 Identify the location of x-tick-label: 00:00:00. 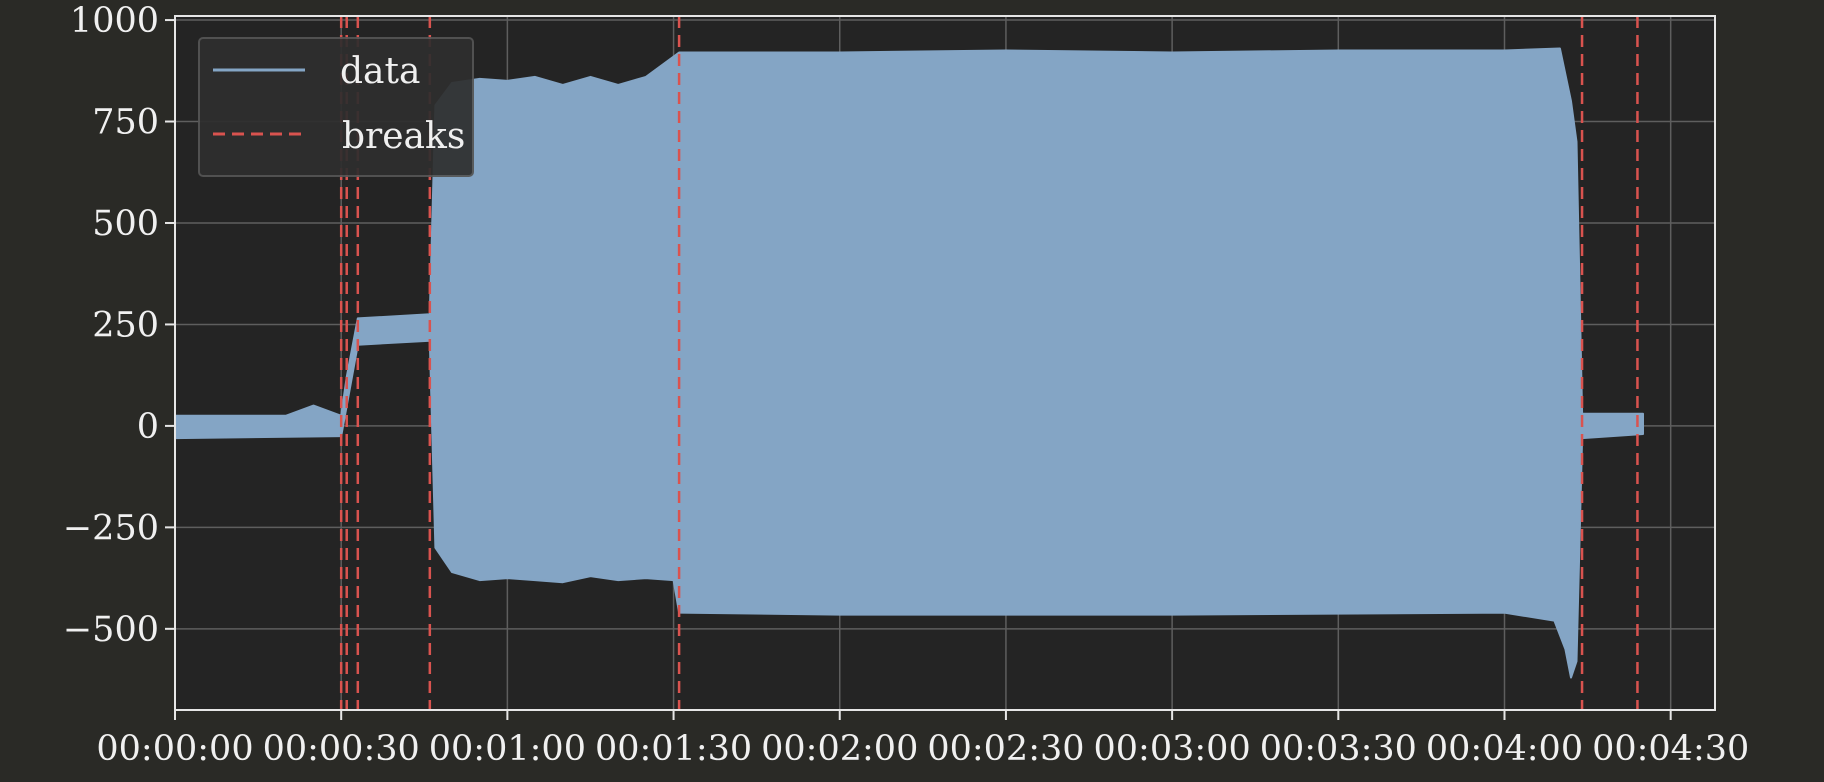
(174, 749).